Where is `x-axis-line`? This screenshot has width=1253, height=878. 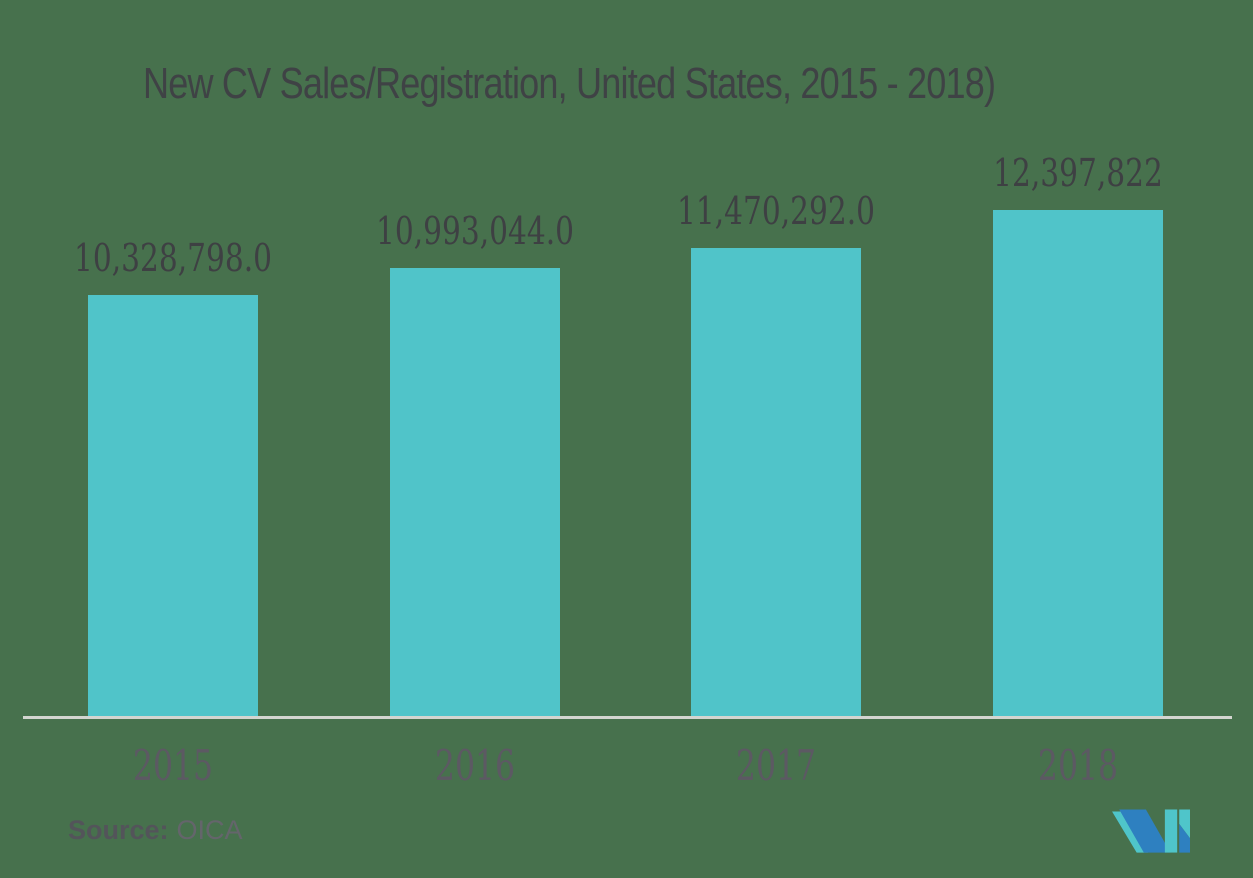 x-axis-line is located at coordinates (627, 717).